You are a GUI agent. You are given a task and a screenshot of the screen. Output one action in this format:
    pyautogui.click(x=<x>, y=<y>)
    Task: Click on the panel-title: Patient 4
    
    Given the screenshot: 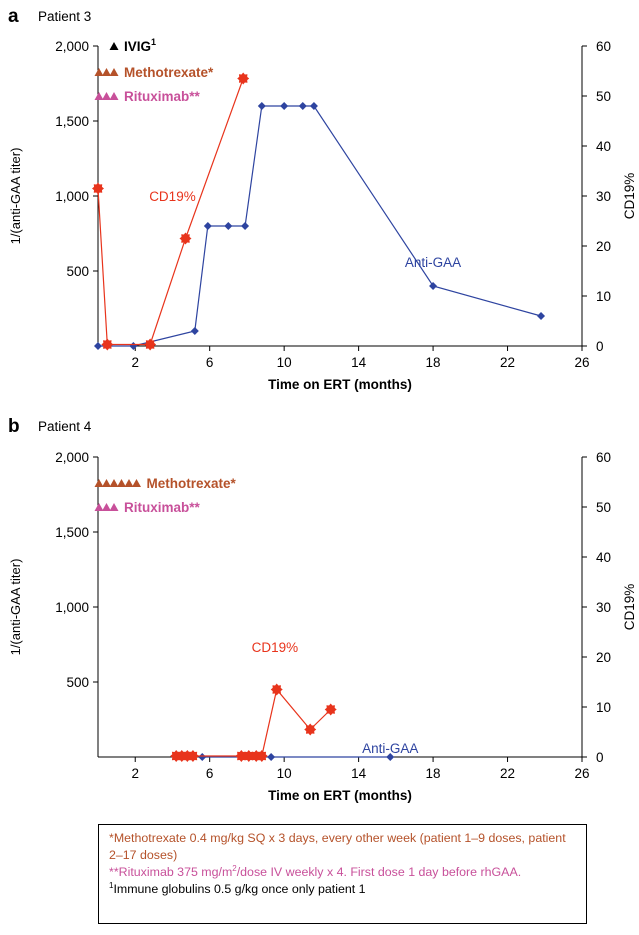 What is the action you would take?
    pyautogui.click(x=65, y=426)
    